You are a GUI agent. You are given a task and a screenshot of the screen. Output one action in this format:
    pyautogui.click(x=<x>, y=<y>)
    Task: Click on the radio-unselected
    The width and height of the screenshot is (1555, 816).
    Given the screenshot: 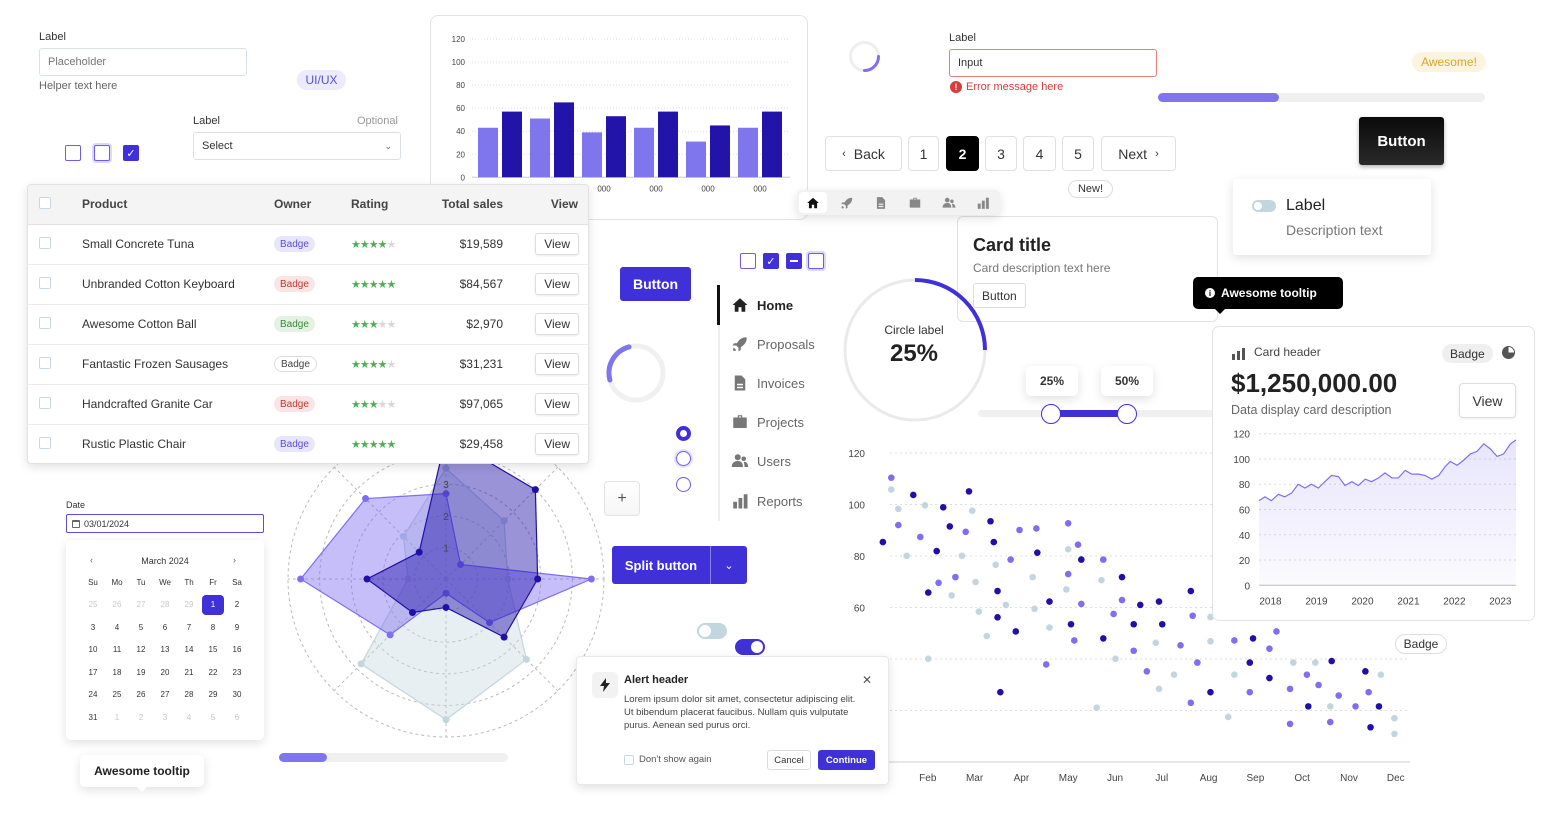 What is the action you would take?
    pyautogui.click(x=683, y=484)
    